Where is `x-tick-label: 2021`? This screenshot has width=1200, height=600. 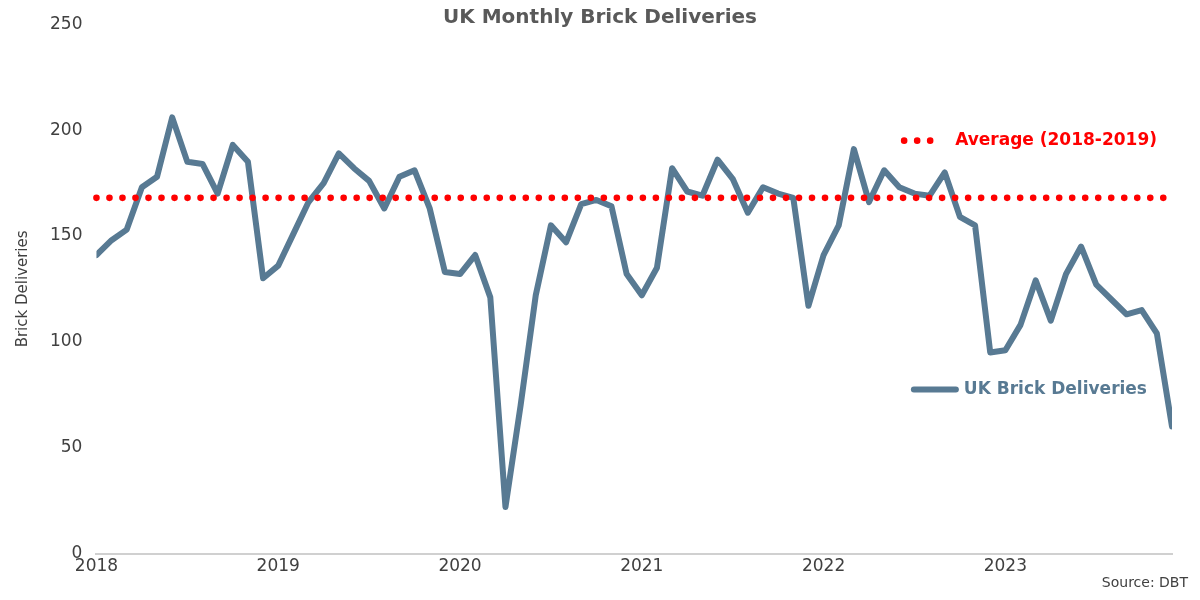 x-tick-label: 2021 is located at coordinates (642, 565).